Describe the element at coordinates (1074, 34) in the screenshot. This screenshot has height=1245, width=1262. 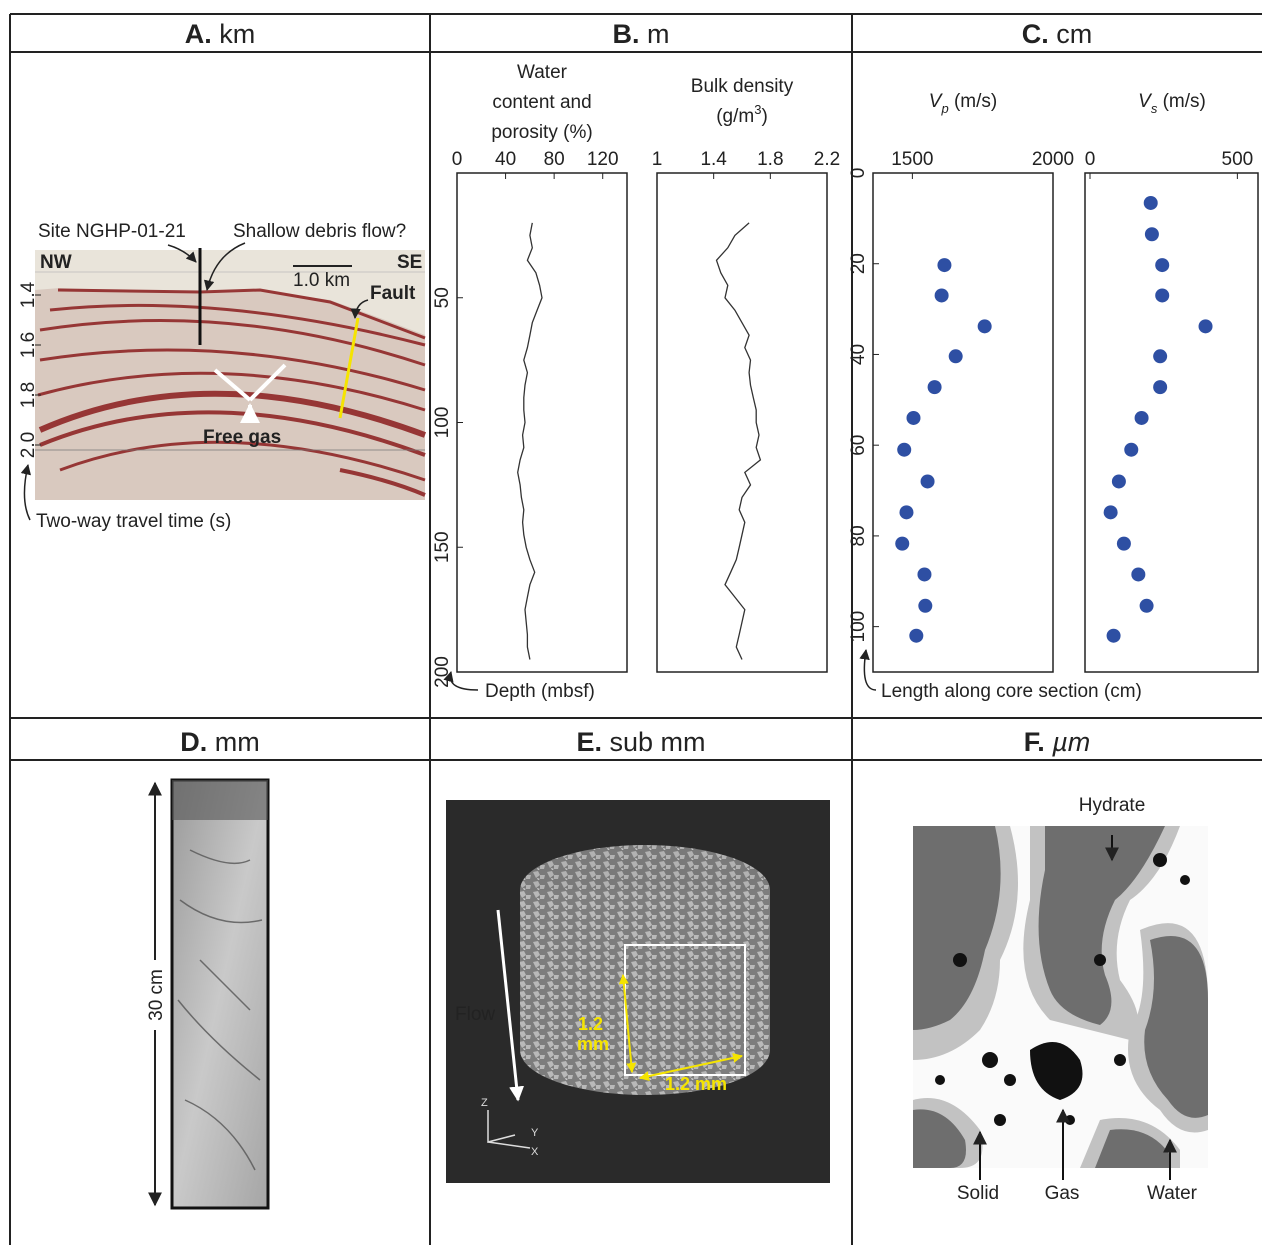
I see `panel-scale: cm` at that location.